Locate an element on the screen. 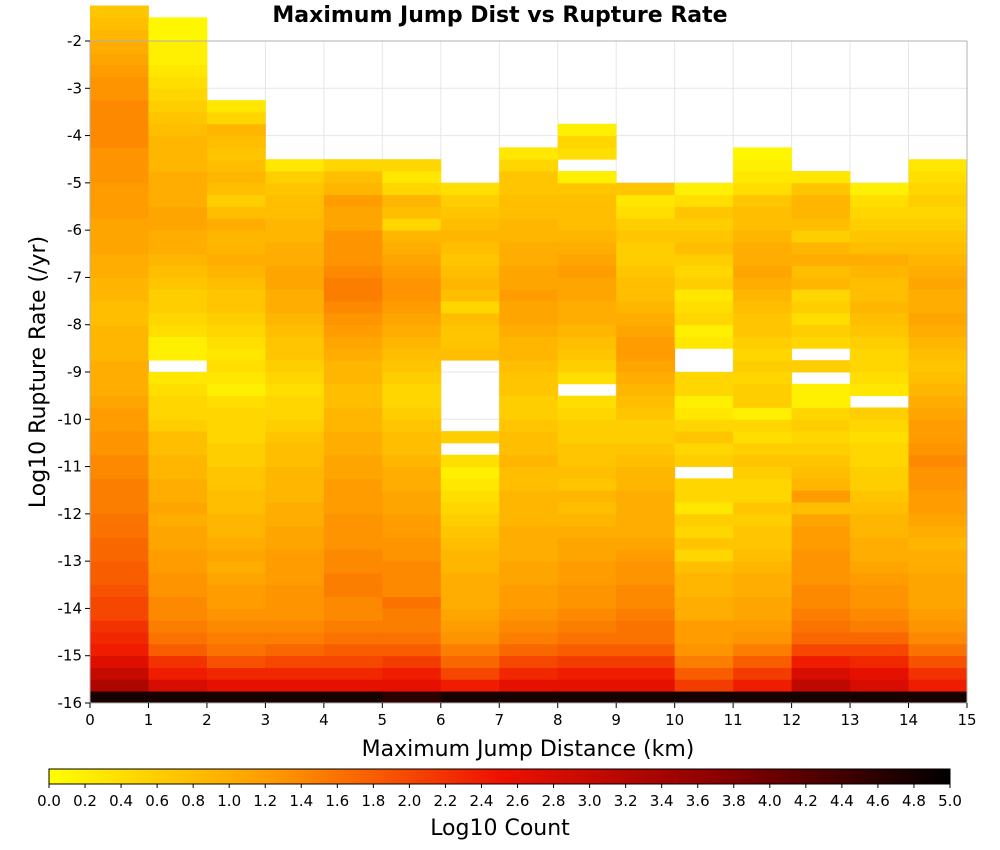 Image resolution: width=1000 pixels, height=850 pixels. colorbar-tick-label: 0.0 is located at coordinates (49, 801).